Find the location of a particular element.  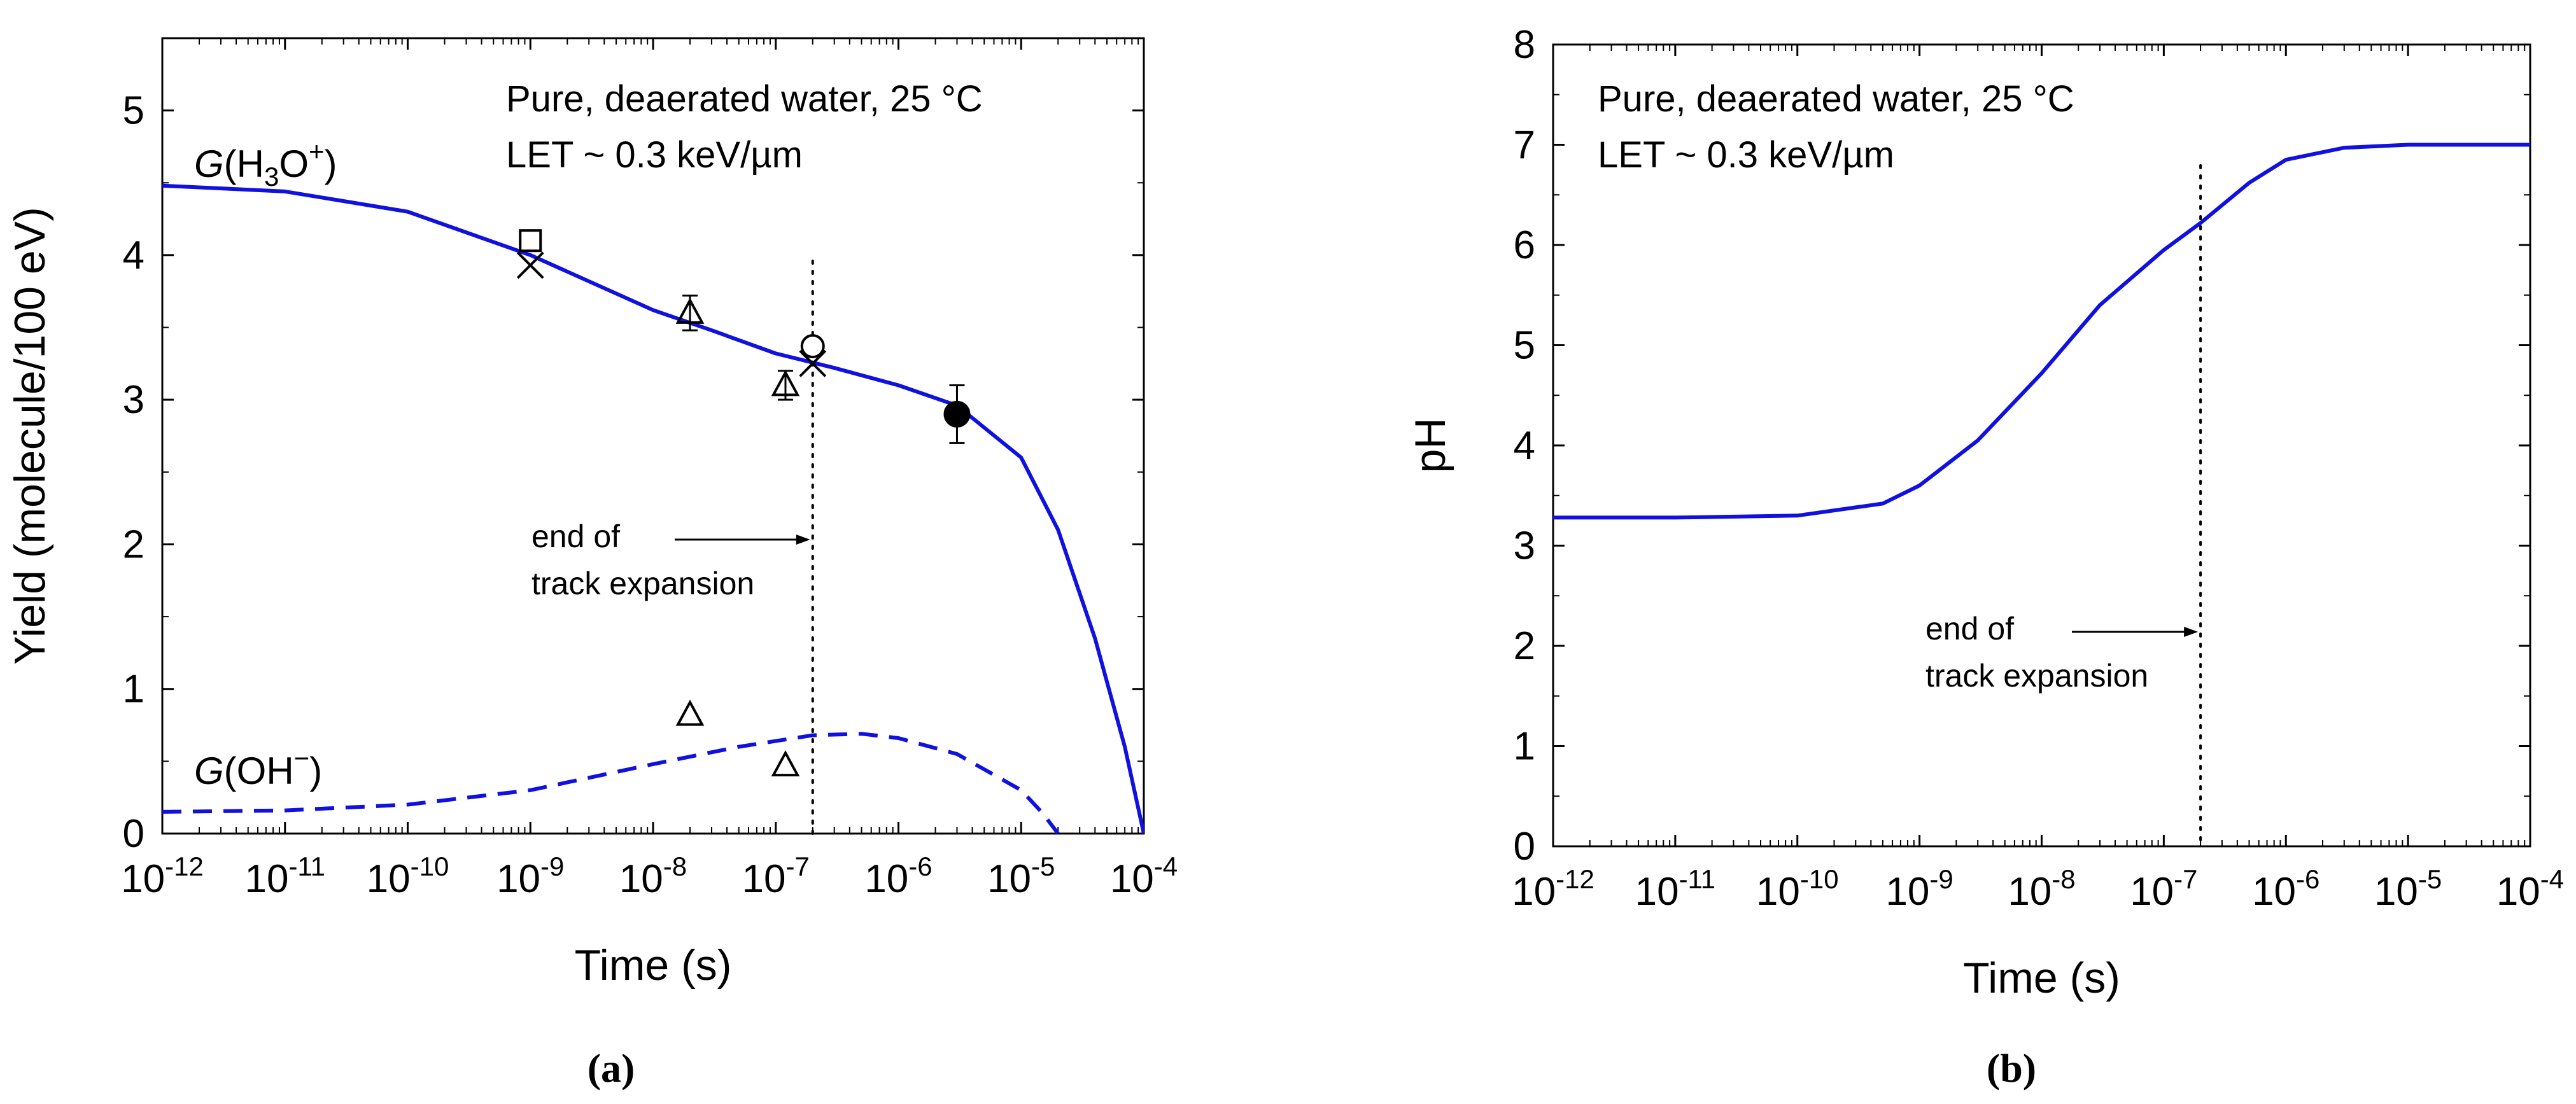

series-label-oh: G(OH−) is located at coordinates (258, 767).